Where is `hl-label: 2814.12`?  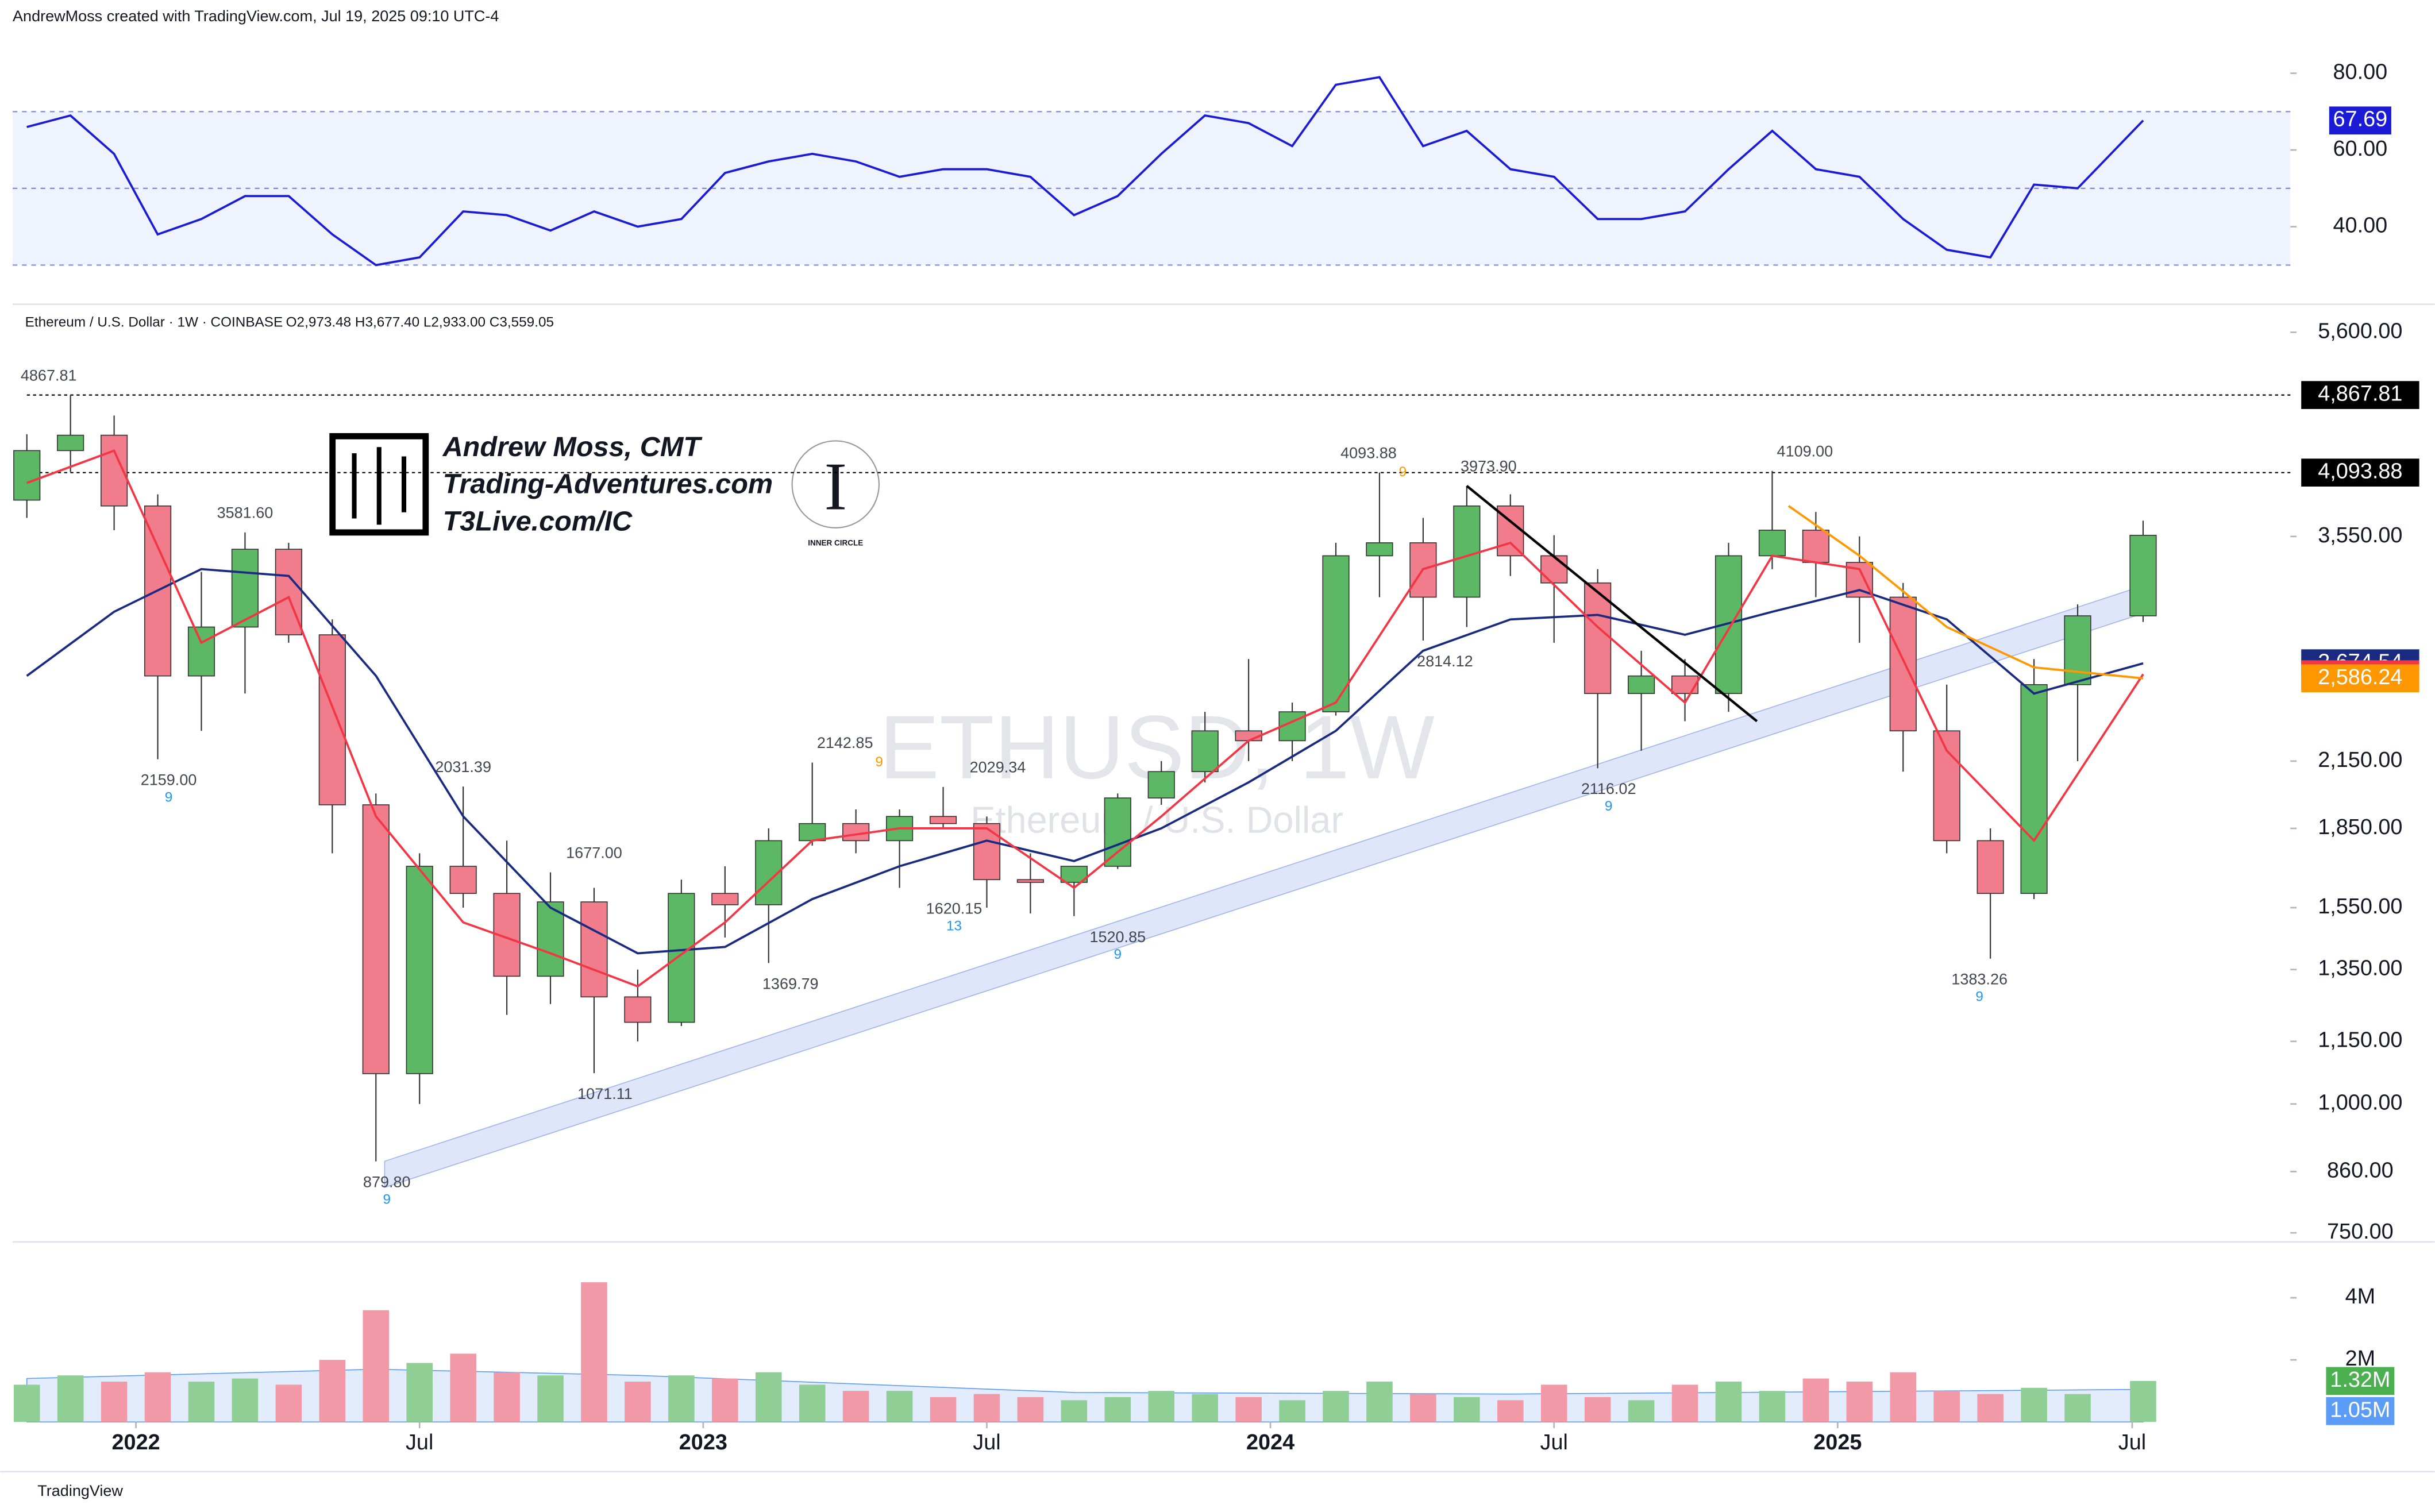
hl-label: 2814.12 is located at coordinates (1445, 662).